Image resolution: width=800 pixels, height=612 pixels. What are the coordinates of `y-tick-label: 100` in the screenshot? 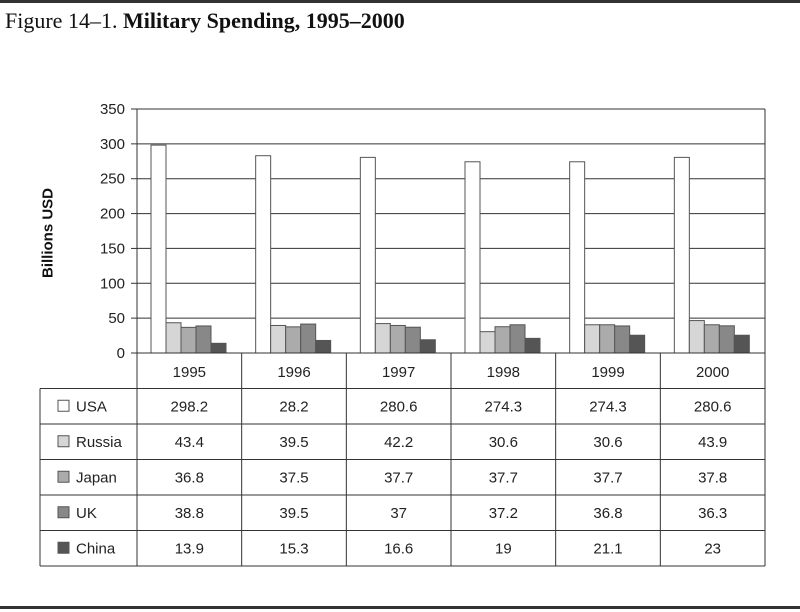 It's located at (112, 283).